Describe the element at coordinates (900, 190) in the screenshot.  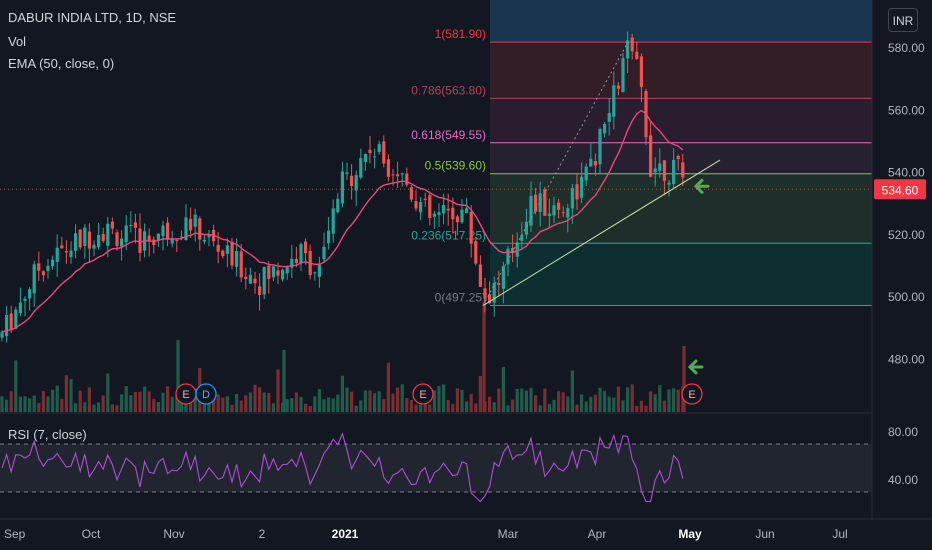
I see `current-price-label: 534.60` at that location.